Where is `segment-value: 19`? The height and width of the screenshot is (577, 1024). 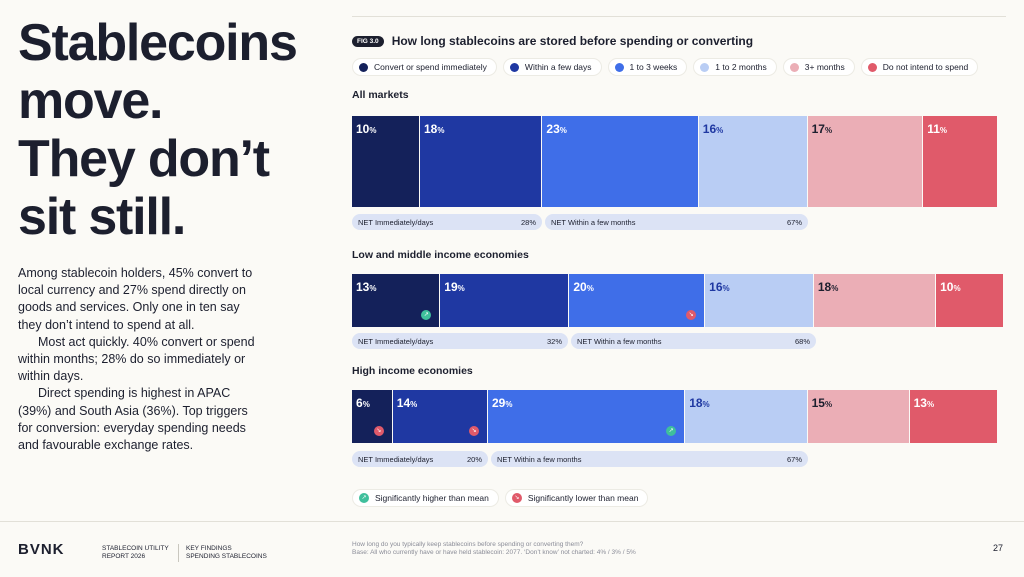 segment-value: 19 is located at coordinates (451, 287).